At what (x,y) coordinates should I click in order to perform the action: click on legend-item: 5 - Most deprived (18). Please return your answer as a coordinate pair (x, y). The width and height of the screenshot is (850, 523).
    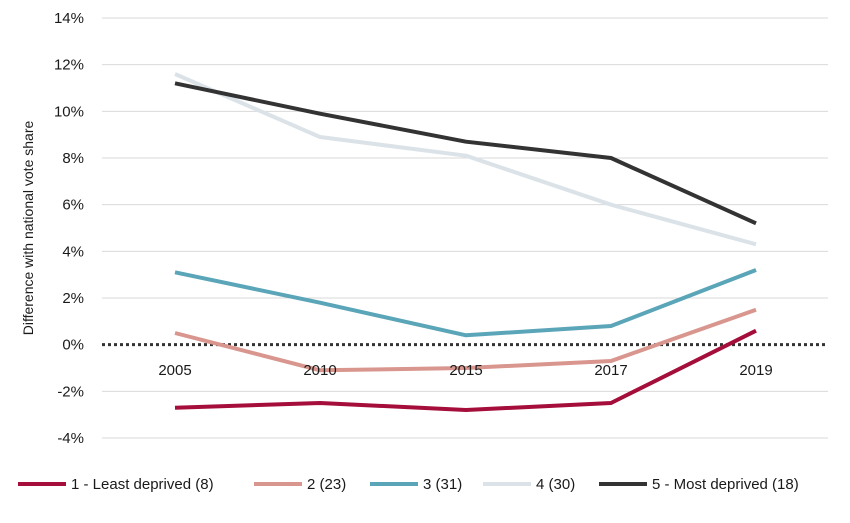
    Looking at the image, I should click on (699, 484).